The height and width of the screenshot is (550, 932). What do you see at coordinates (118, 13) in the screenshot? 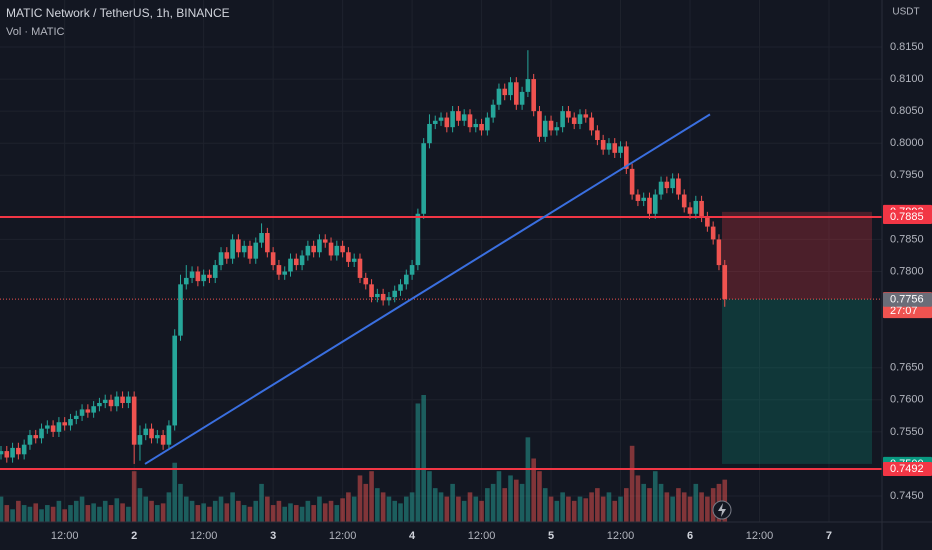
I see `chart-title: MATIC Network / TetherUS, 1h, BINANCE` at bounding box center [118, 13].